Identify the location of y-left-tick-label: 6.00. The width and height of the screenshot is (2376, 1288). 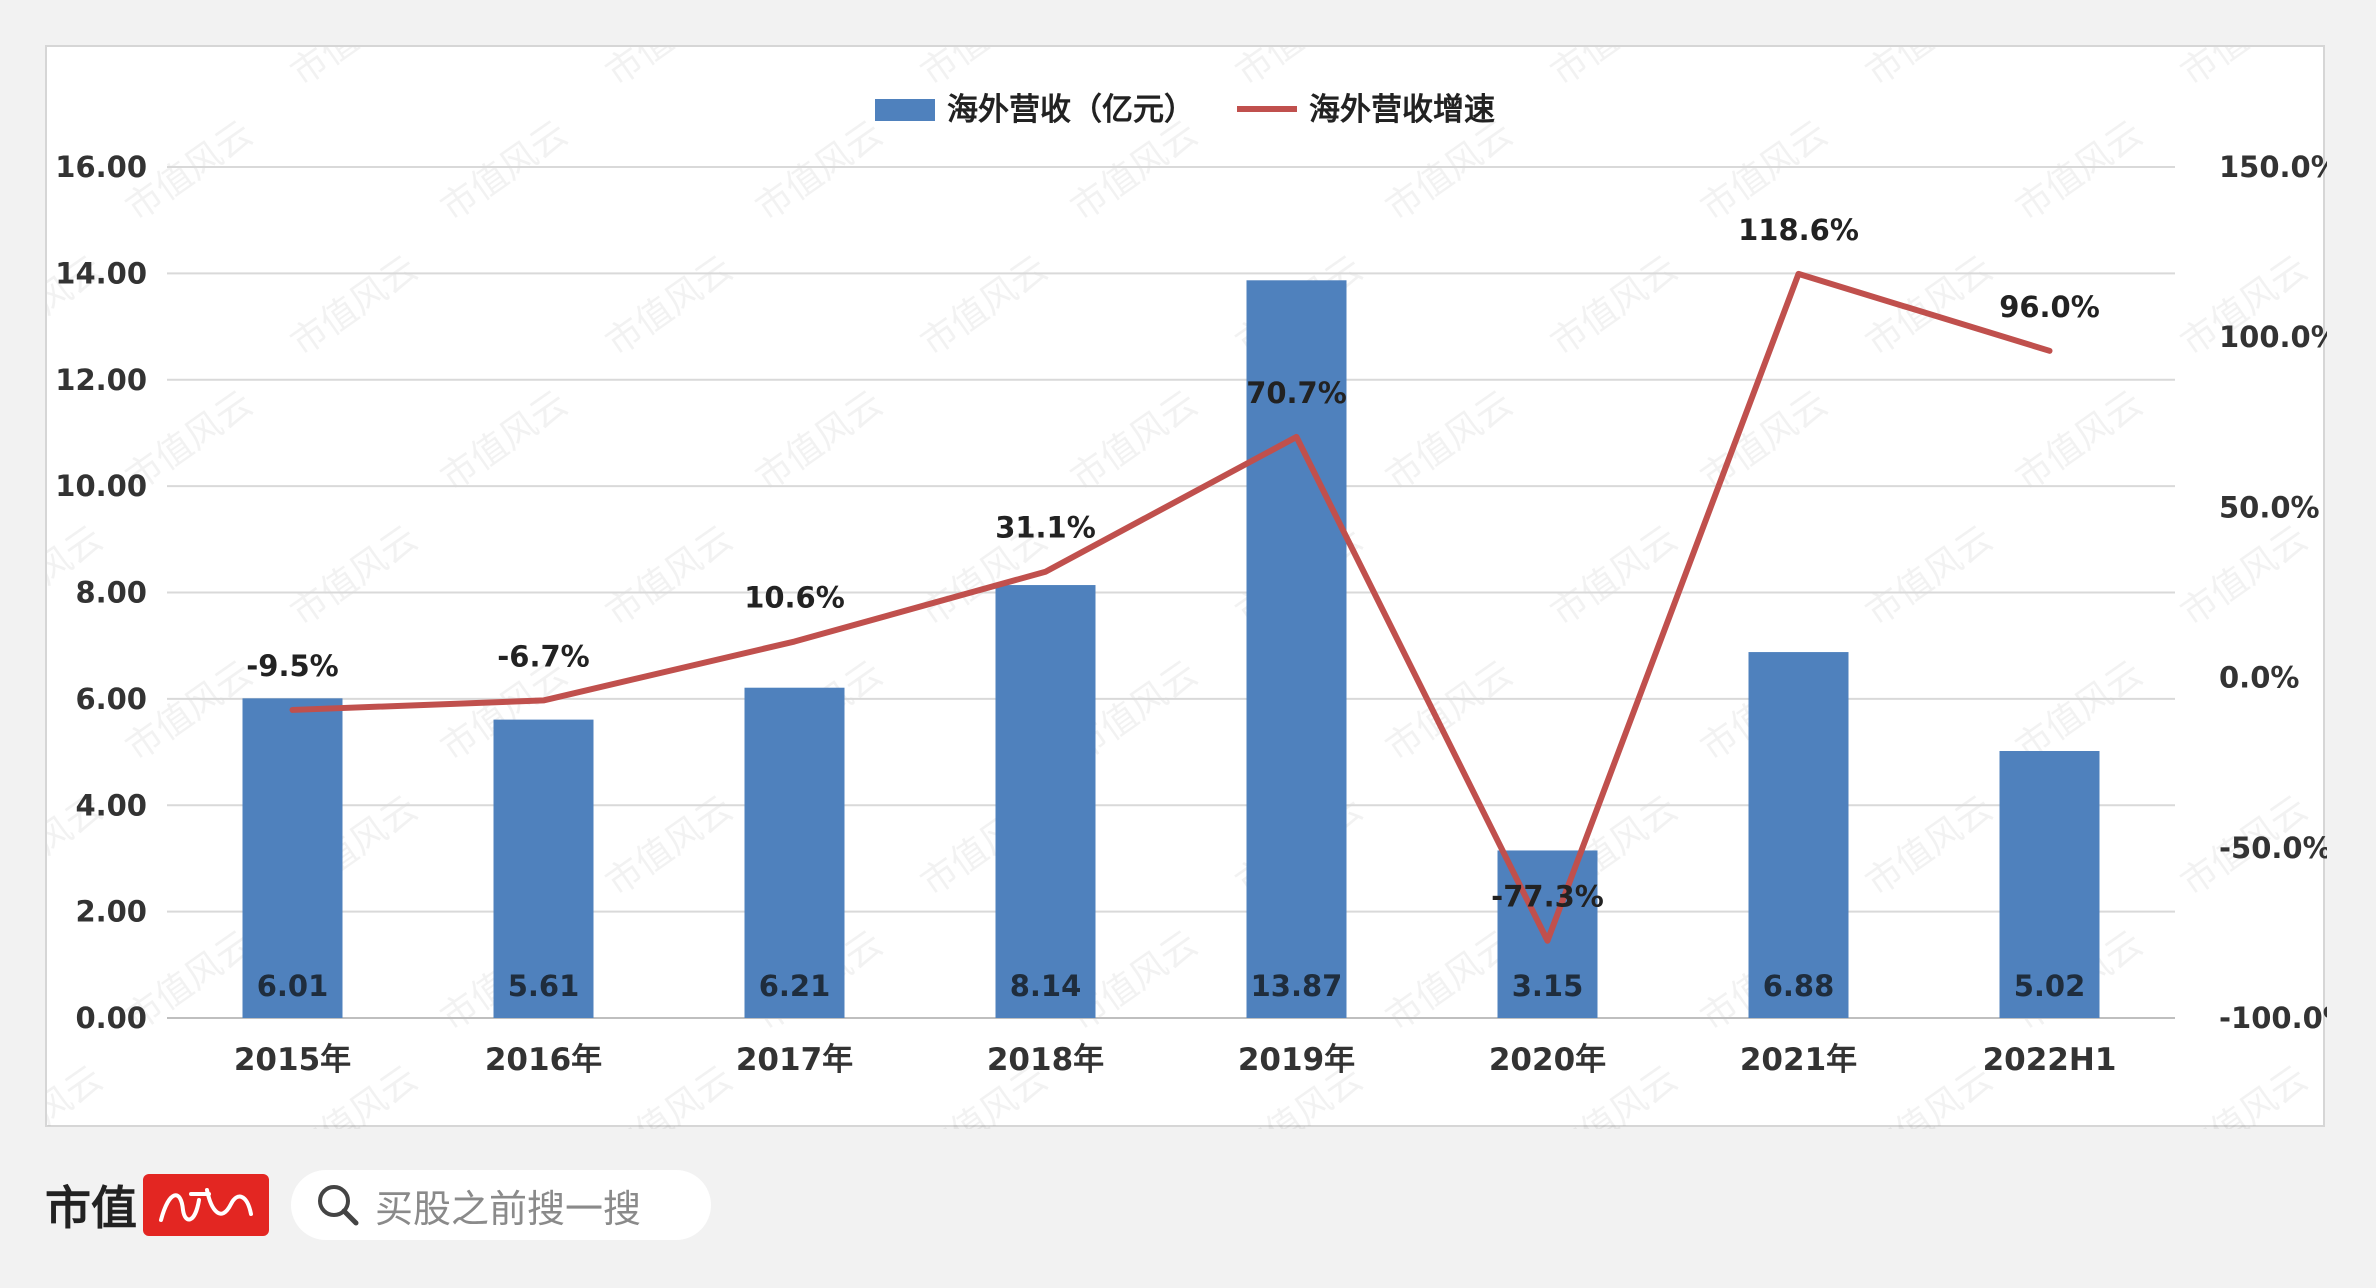
(111, 699).